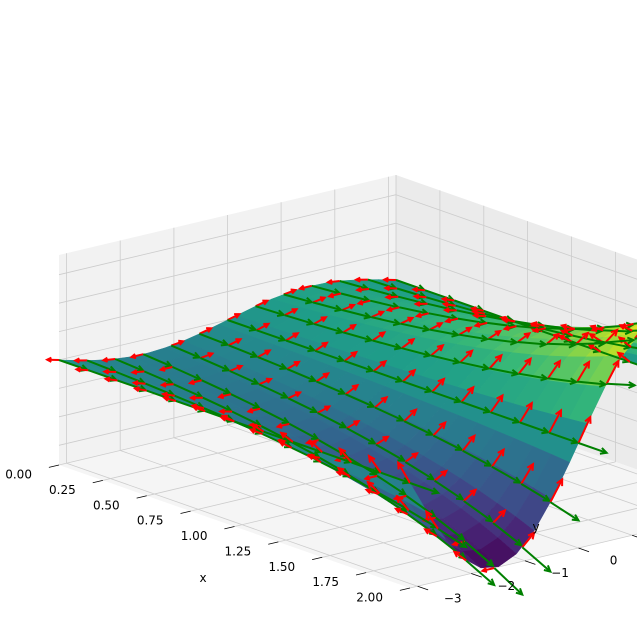 This screenshot has width=637, height=636. What do you see at coordinates (194, 536) in the screenshot?
I see `x-tick-label: 1.00` at bounding box center [194, 536].